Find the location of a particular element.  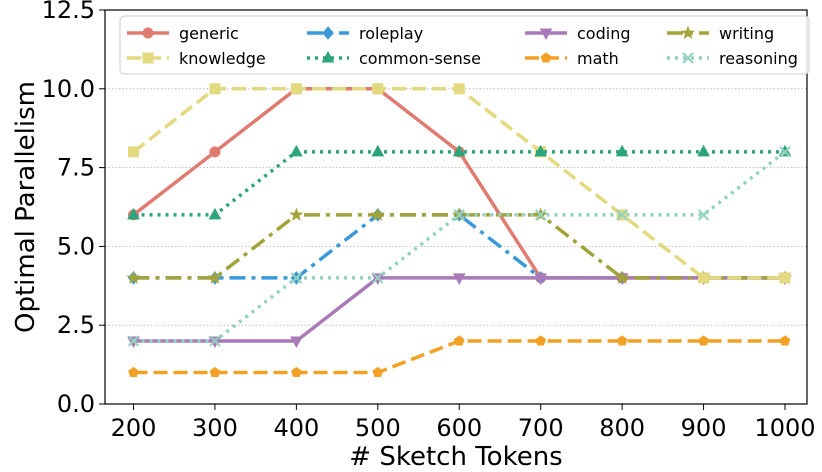

x-axis-ticks: 200 300 400 500 600 700 800 900 1000 is located at coordinates (463, 423).